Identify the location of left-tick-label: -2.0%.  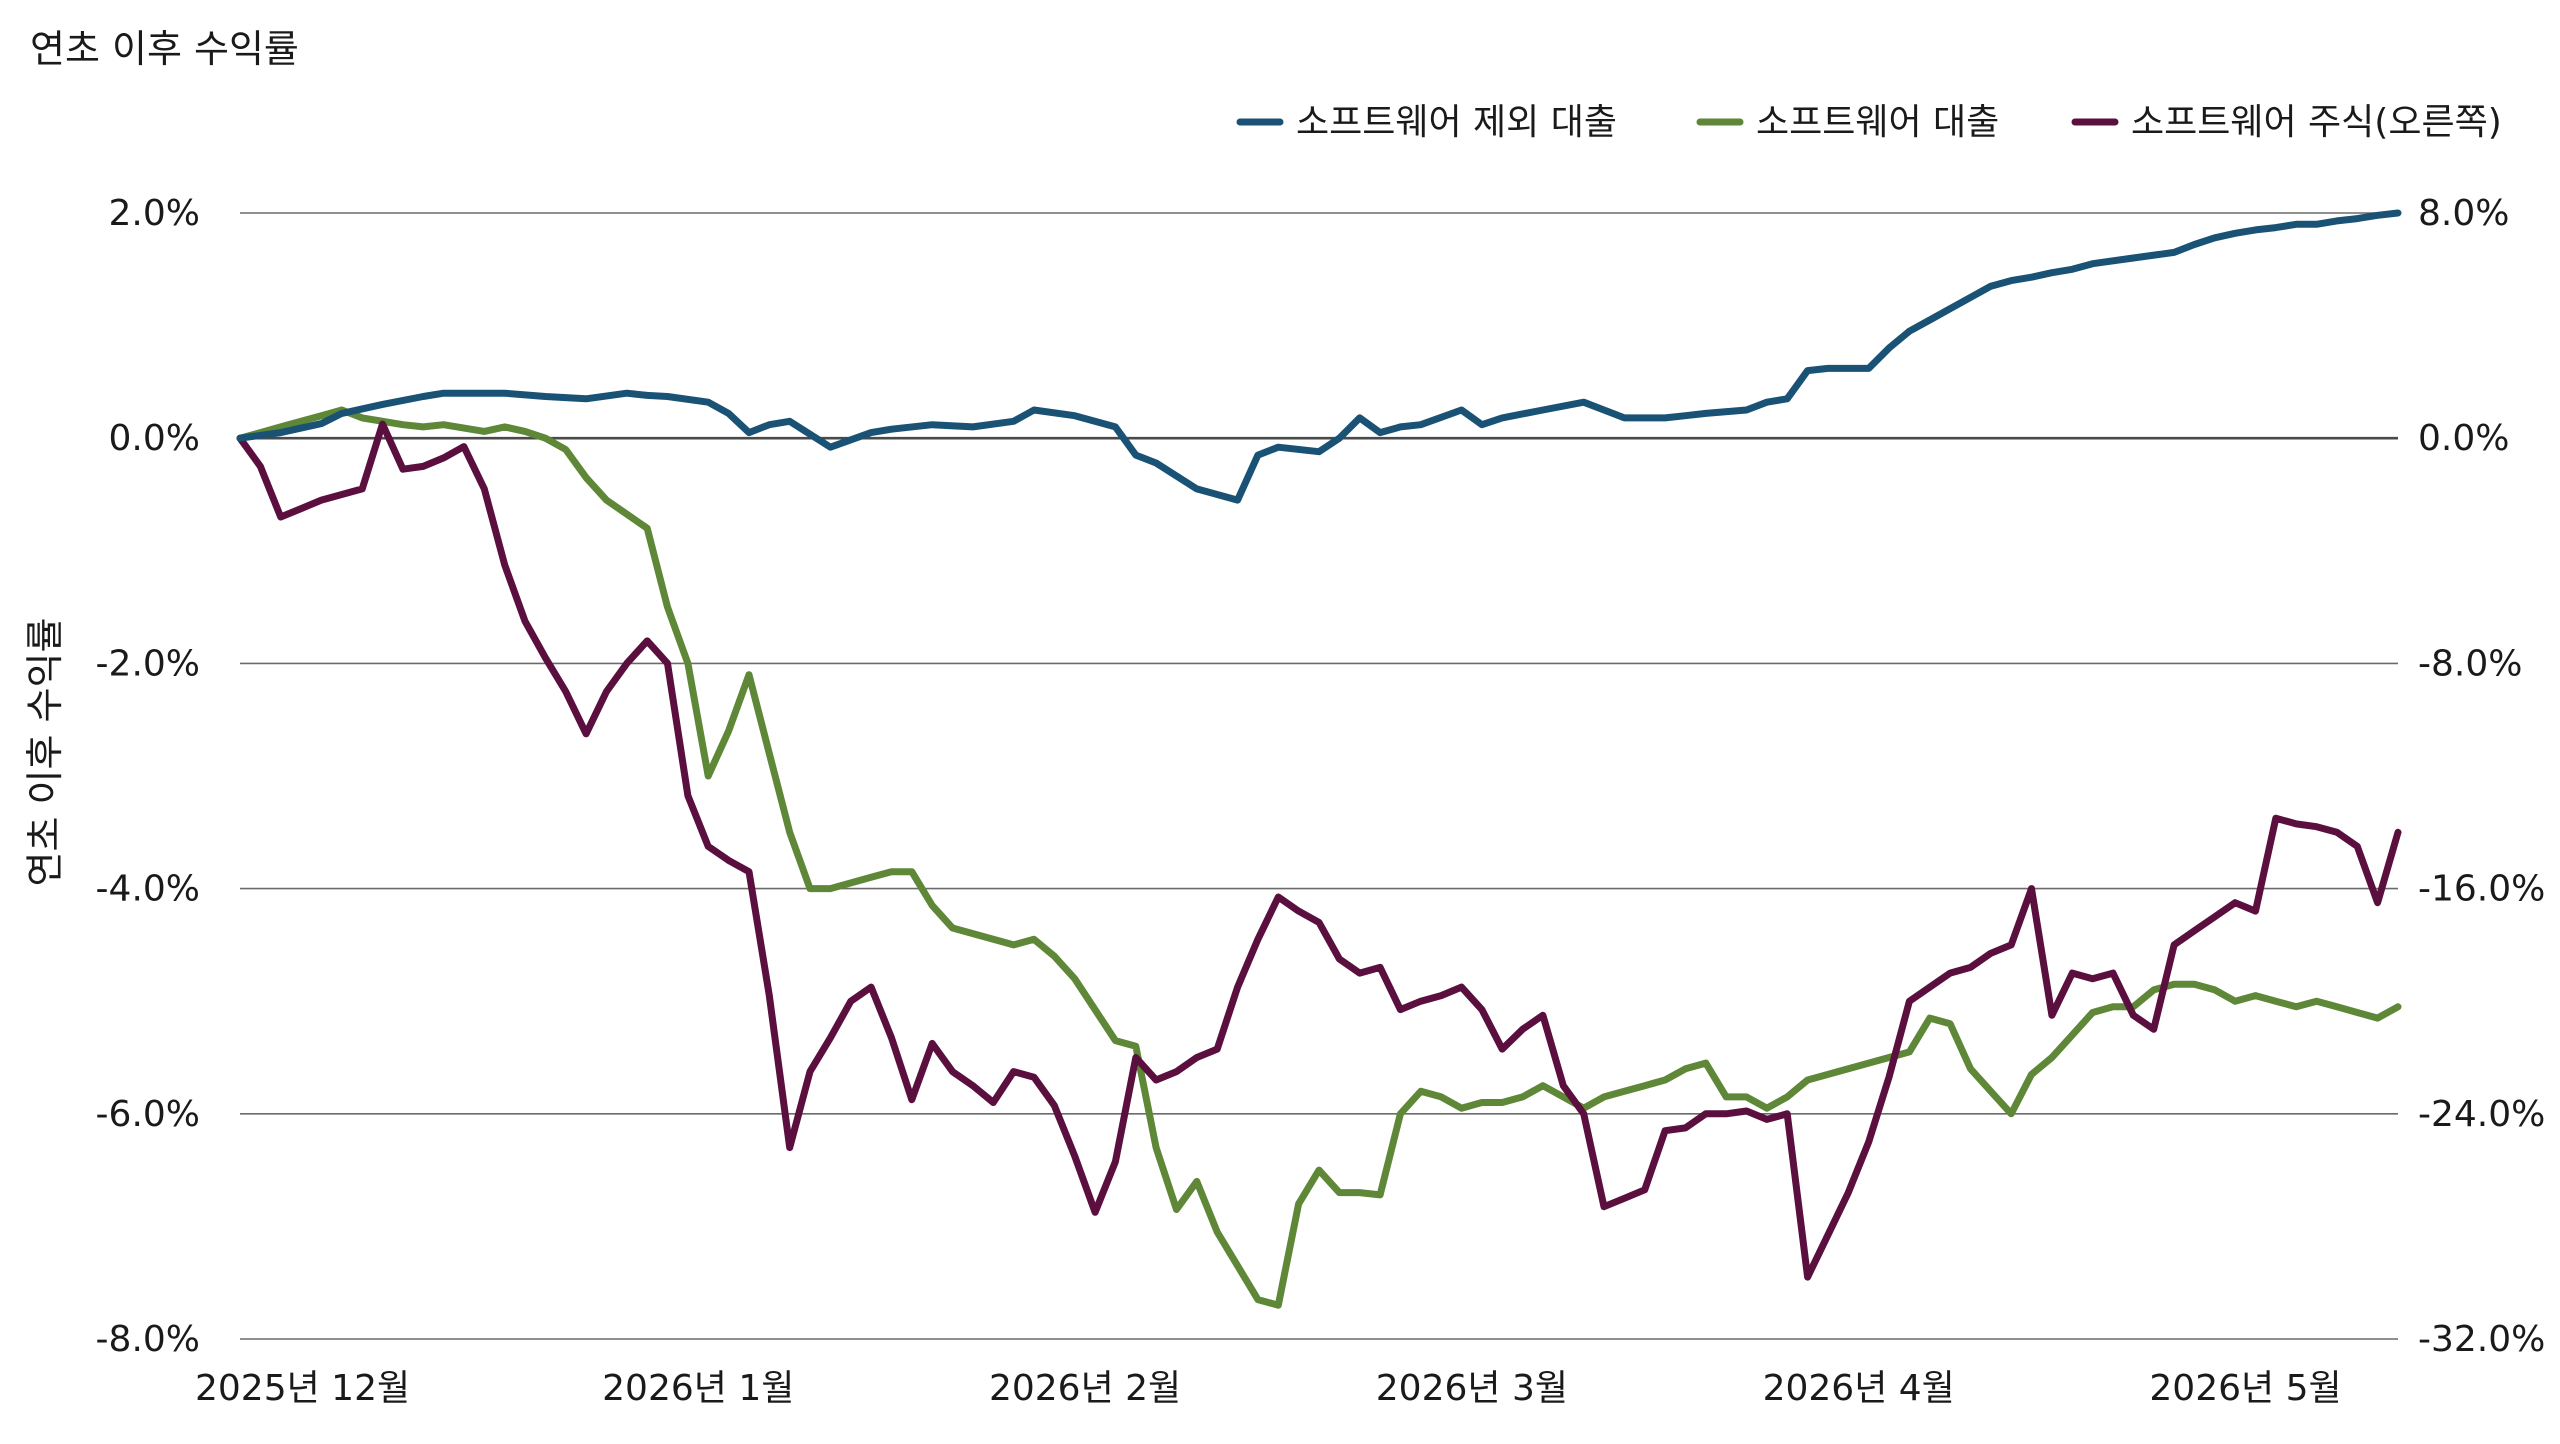
(148, 663).